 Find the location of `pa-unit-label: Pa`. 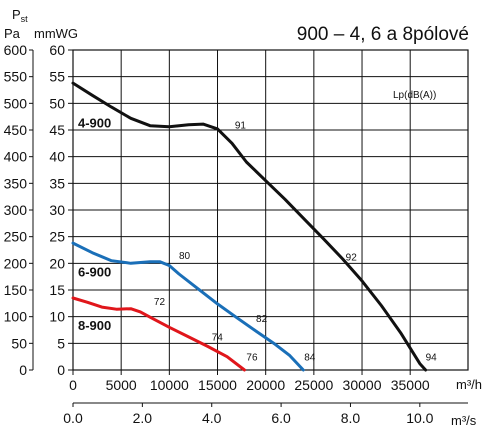

pa-unit-label: Pa is located at coordinates (12, 33).